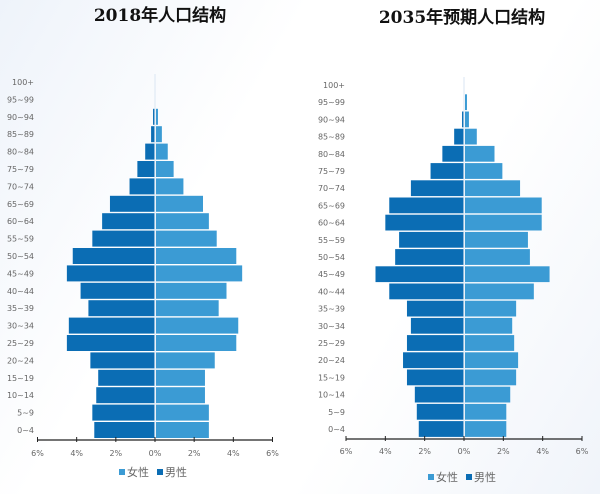  Describe the element at coordinates (20, 308) in the screenshot. I see `category-label: 35~39` at that location.